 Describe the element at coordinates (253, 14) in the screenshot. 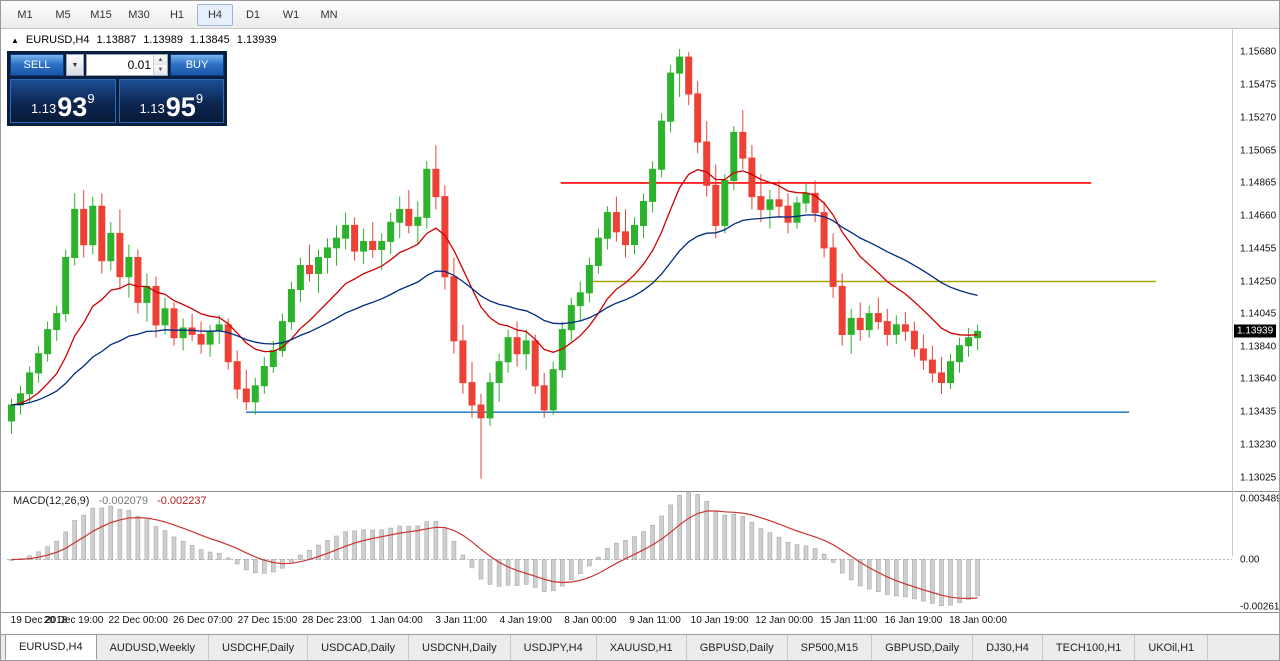

I see `timeframe-button-d1: D1` at that location.